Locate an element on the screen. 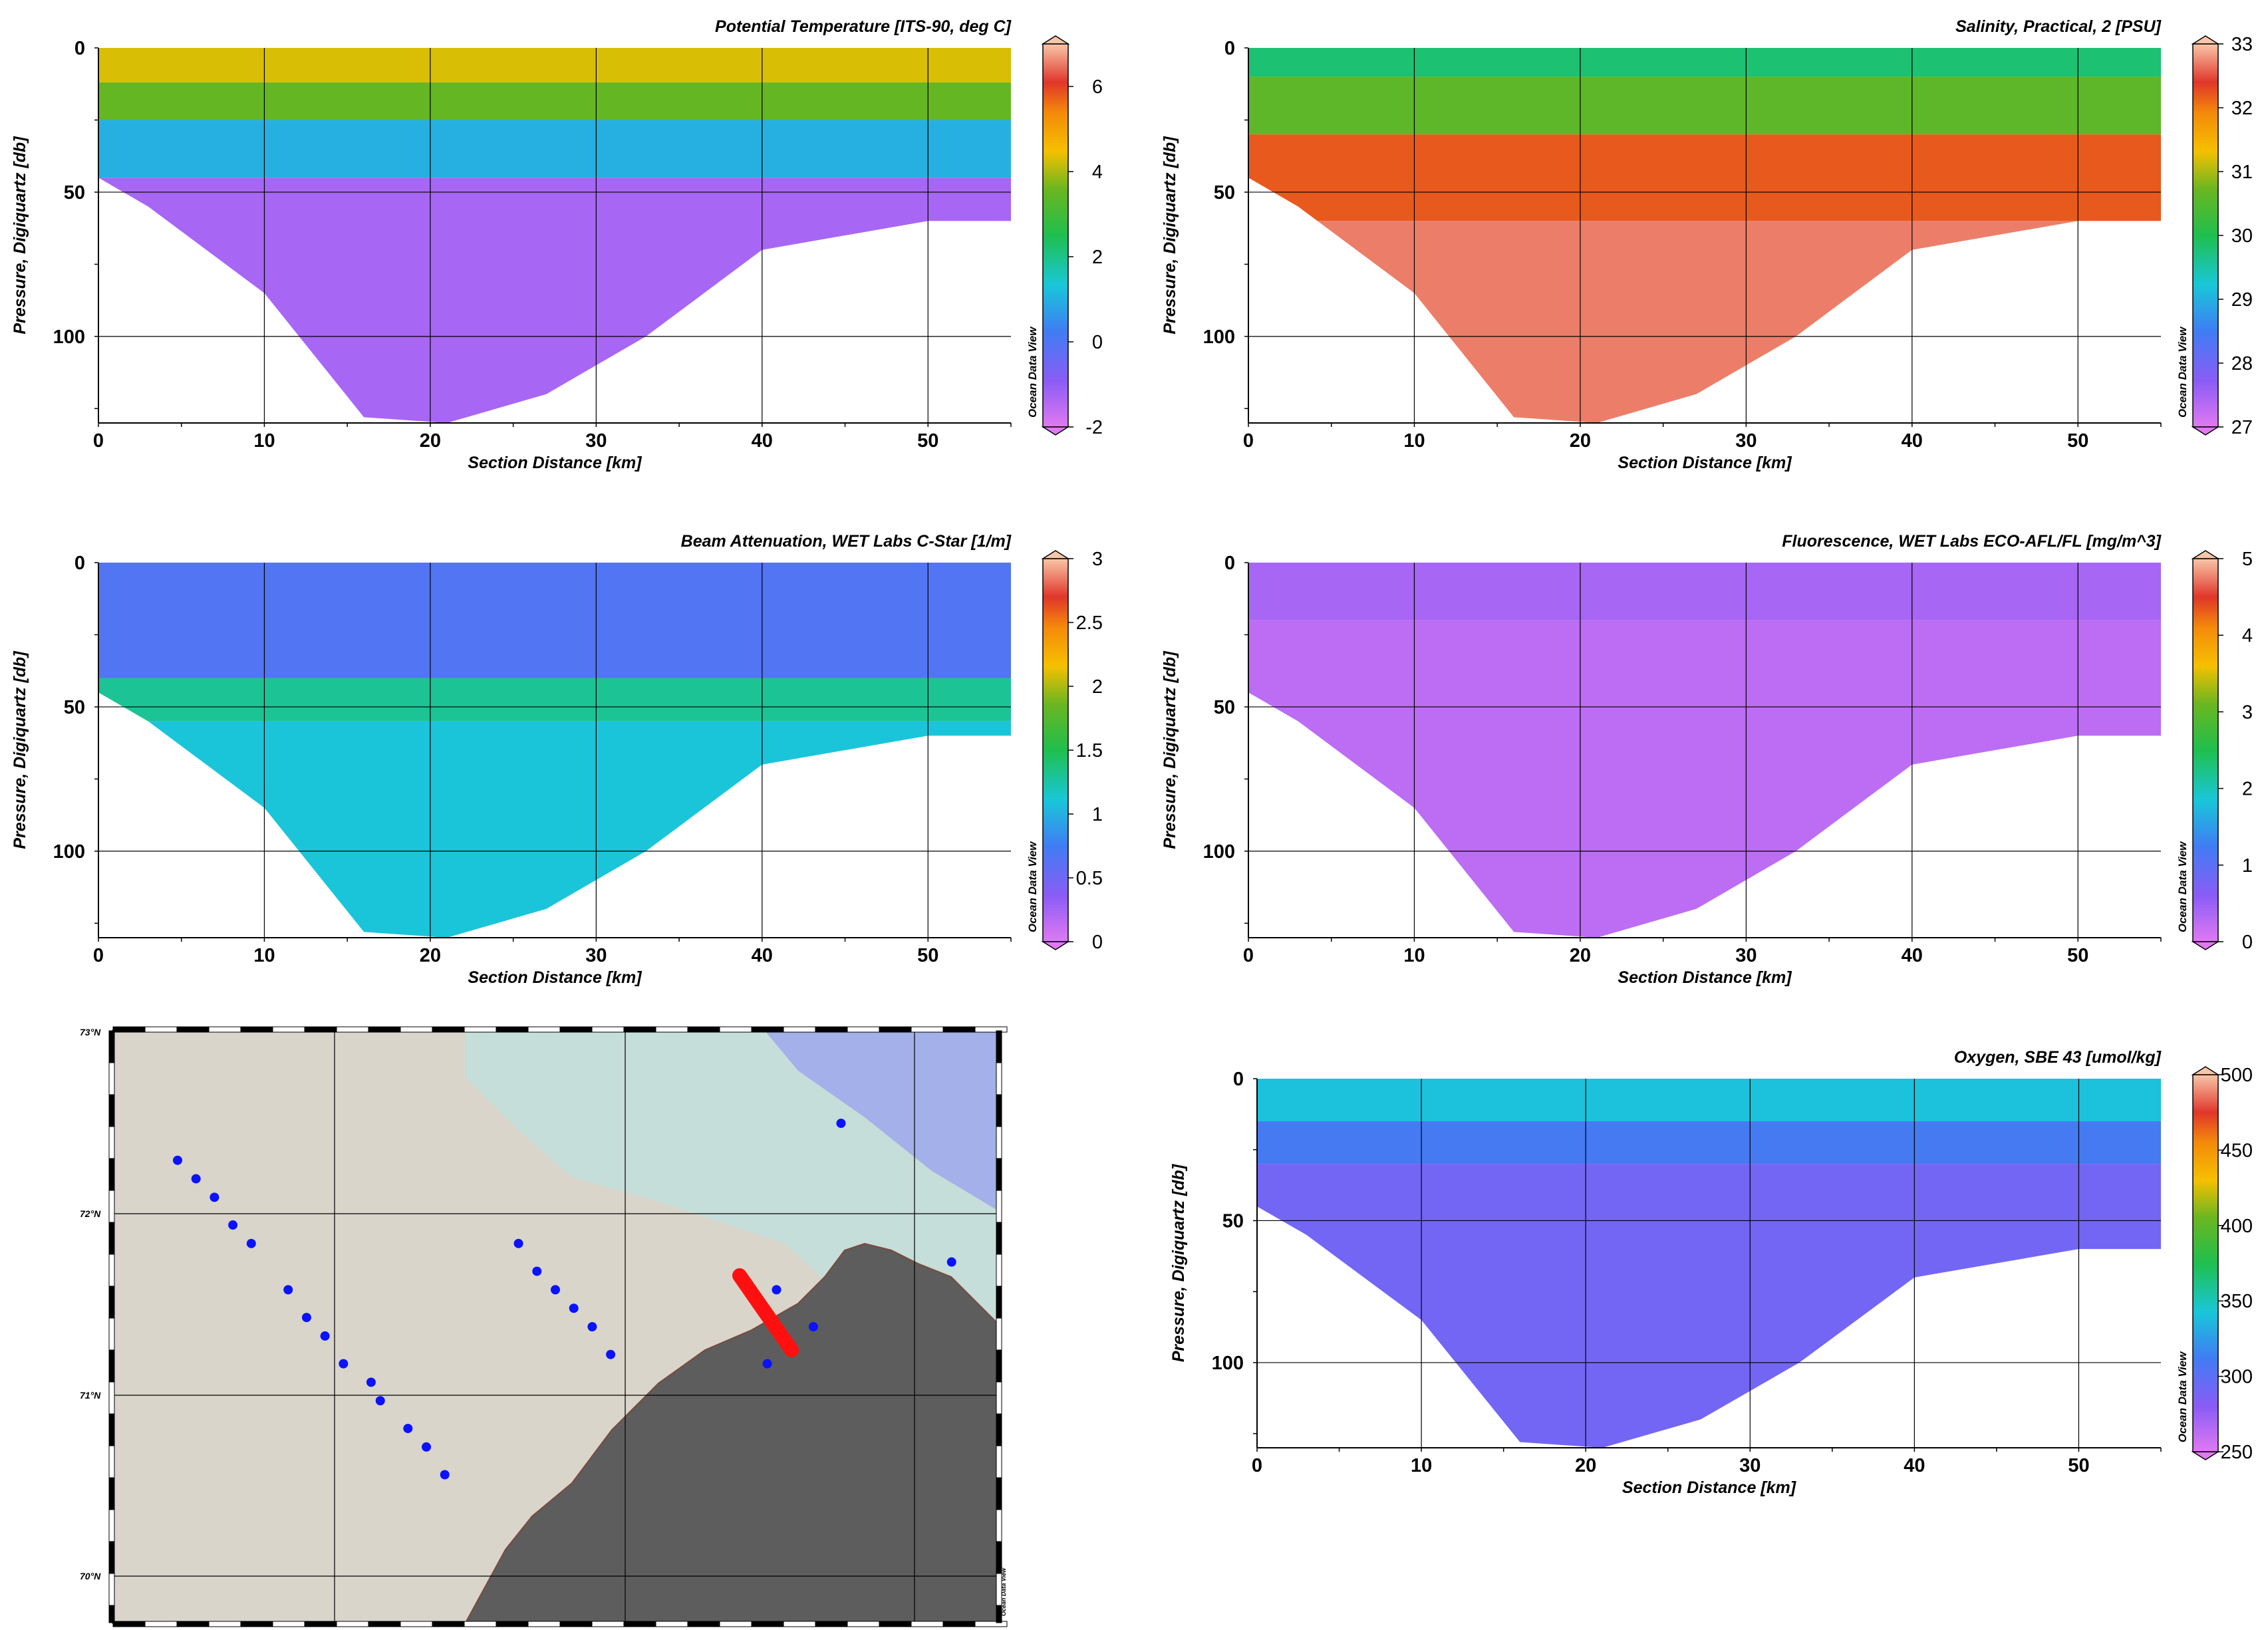  temperature-colorbar-label-3: 4 is located at coordinates (1098, 172).